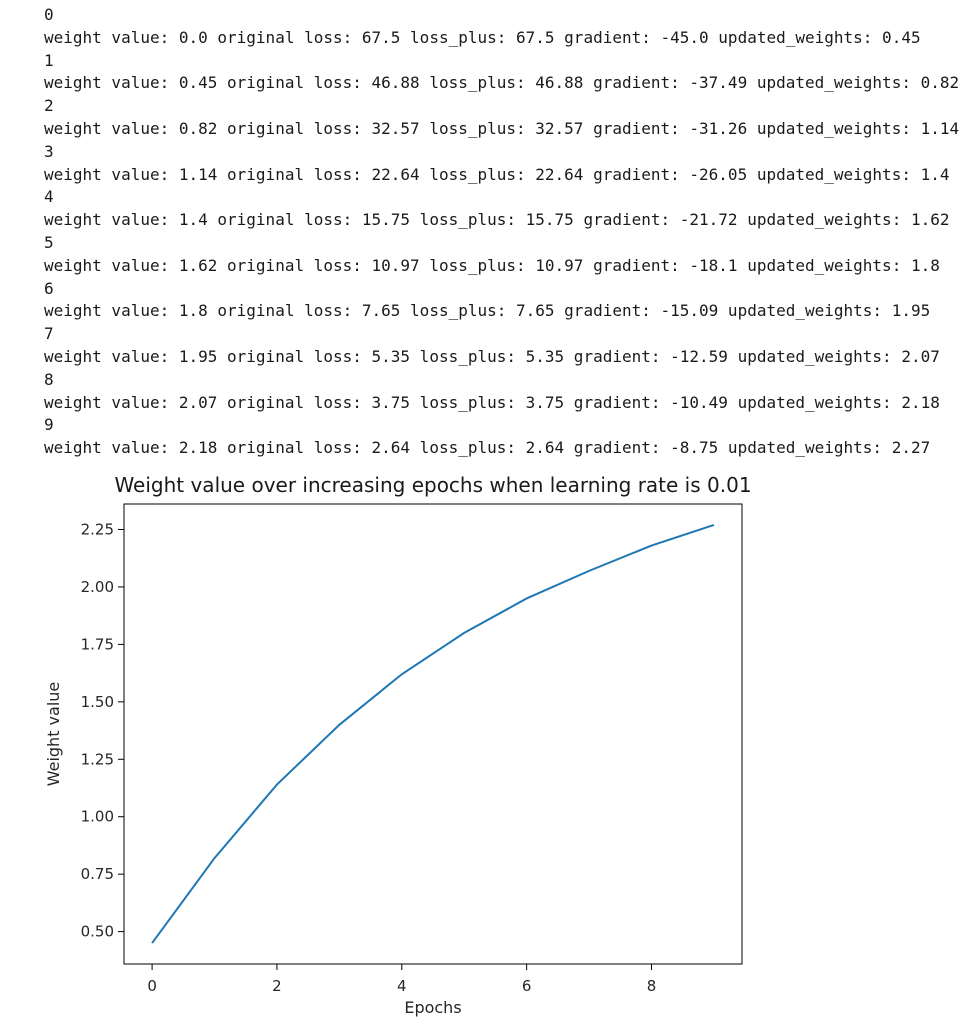  Describe the element at coordinates (49, 425) in the screenshot. I see `log-epoch-number: 9` at that location.